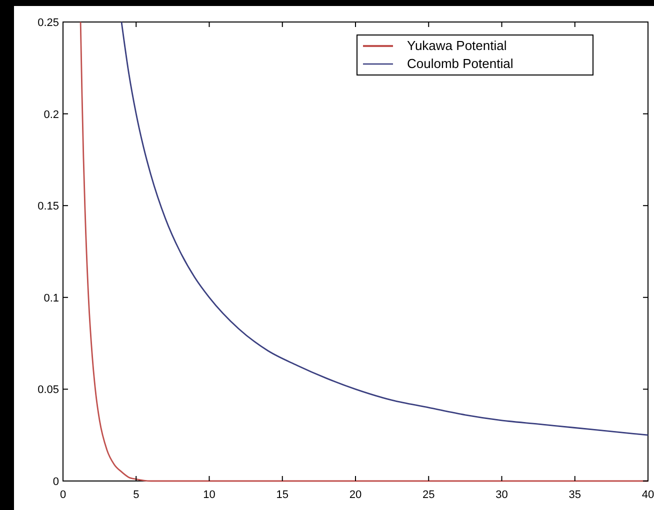  I want to click on x-tick-label: 40, so click(648, 495).